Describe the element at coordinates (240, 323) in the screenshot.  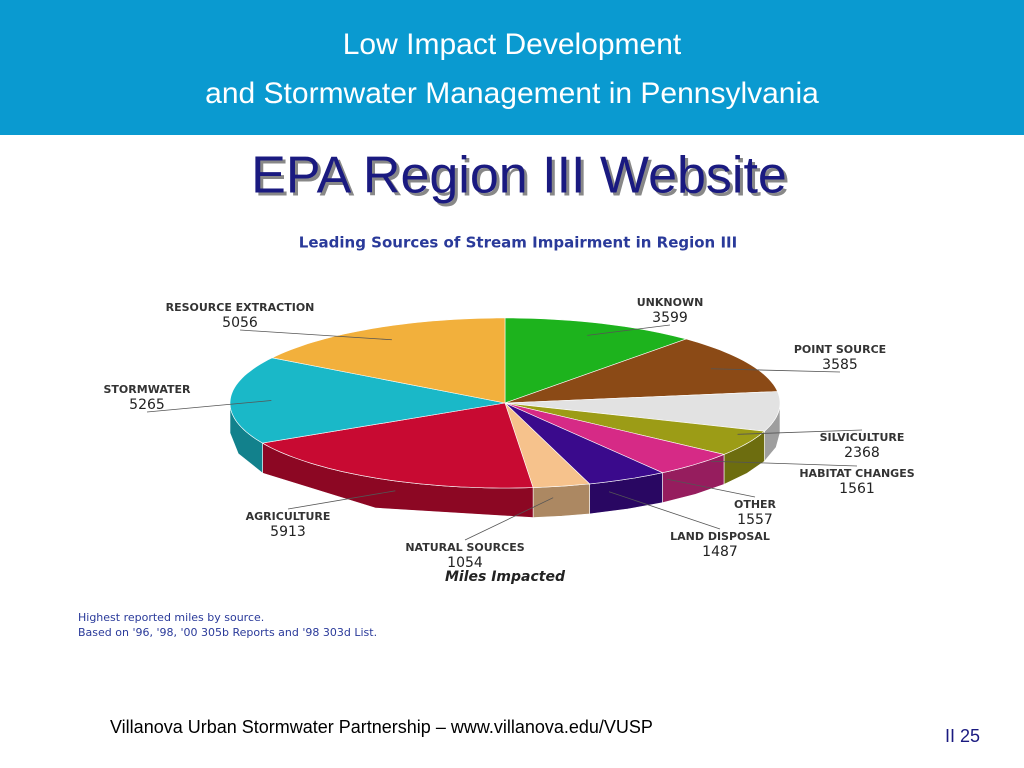
I see `slice-value: 5056` at that location.